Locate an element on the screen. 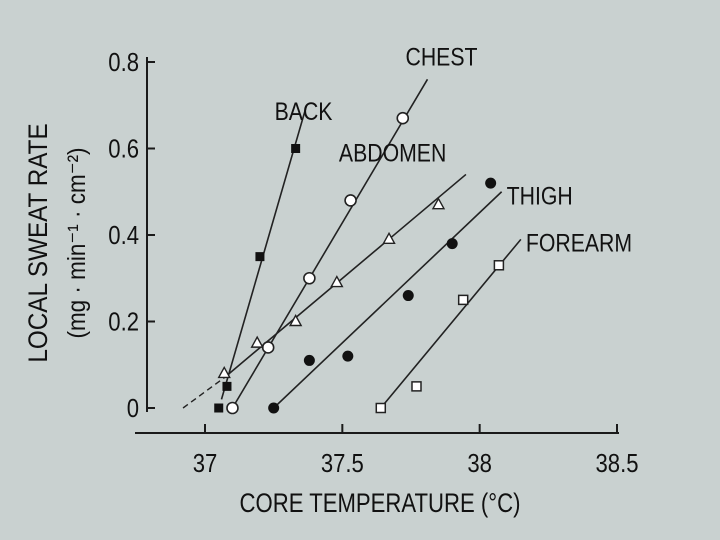 This screenshot has height=540, width=720. thigh-label: THIGH is located at coordinates (540, 196).